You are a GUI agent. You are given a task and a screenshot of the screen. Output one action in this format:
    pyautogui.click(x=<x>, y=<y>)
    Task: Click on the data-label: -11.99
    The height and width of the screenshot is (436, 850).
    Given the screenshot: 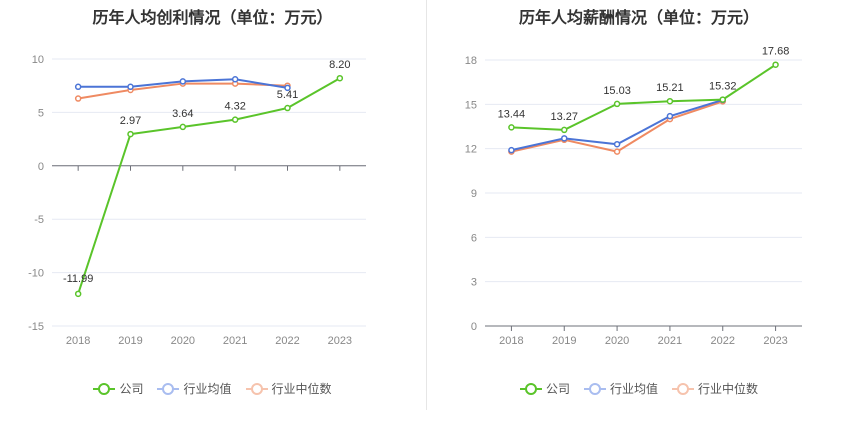 What is the action you would take?
    pyautogui.click(x=78, y=279)
    